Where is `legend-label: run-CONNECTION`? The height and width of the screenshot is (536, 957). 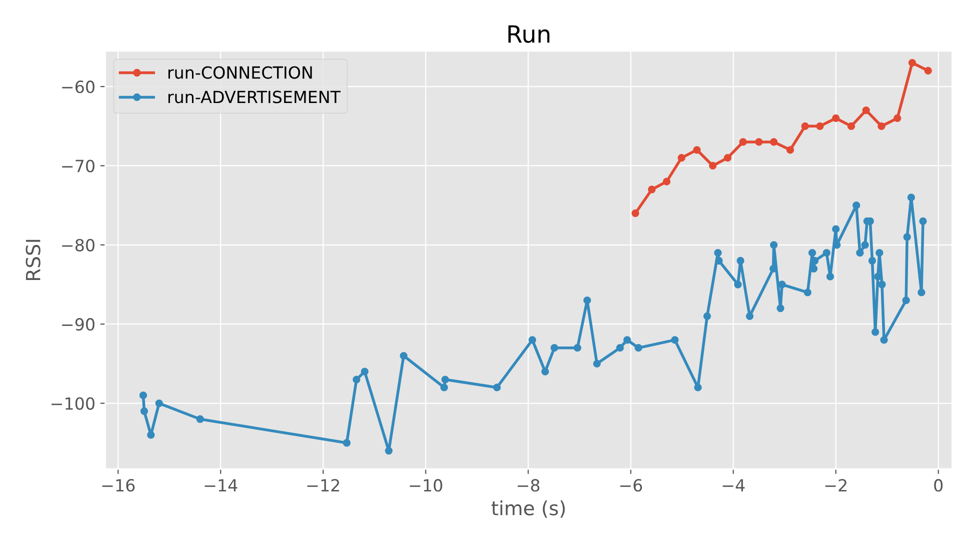 legend-label: run-CONNECTION is located at coordinates (240, 72).